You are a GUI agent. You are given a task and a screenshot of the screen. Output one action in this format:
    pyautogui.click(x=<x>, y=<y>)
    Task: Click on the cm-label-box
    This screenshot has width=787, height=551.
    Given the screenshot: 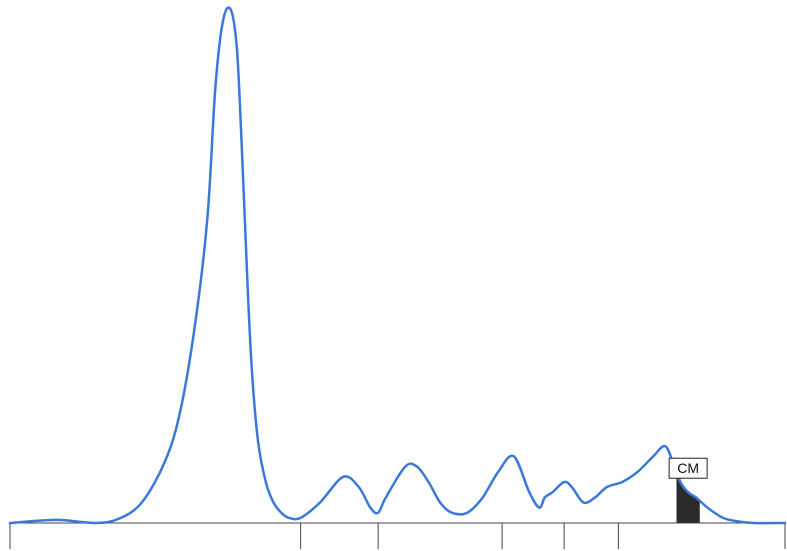 What is the action you would take?
    pyautogui.click(x=688, y=468)
    